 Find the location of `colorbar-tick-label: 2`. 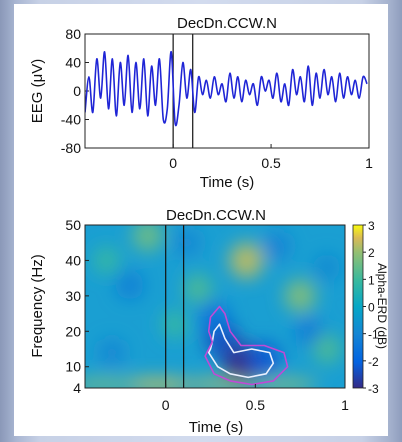

colorbar-tick-label: 2 is located at coordinates (371, 253).